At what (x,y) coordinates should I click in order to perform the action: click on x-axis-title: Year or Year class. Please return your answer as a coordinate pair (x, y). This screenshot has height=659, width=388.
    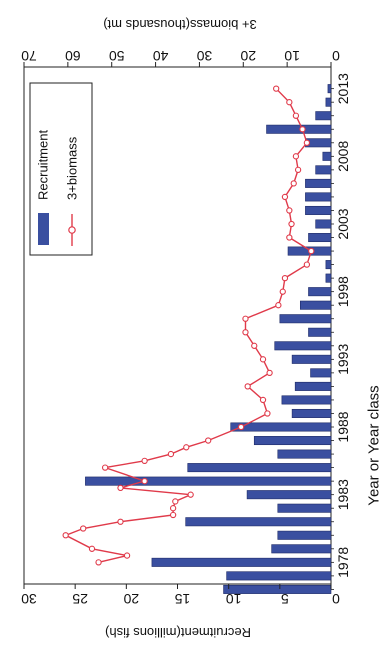
    Looking at the image, I should click on (374, 445).